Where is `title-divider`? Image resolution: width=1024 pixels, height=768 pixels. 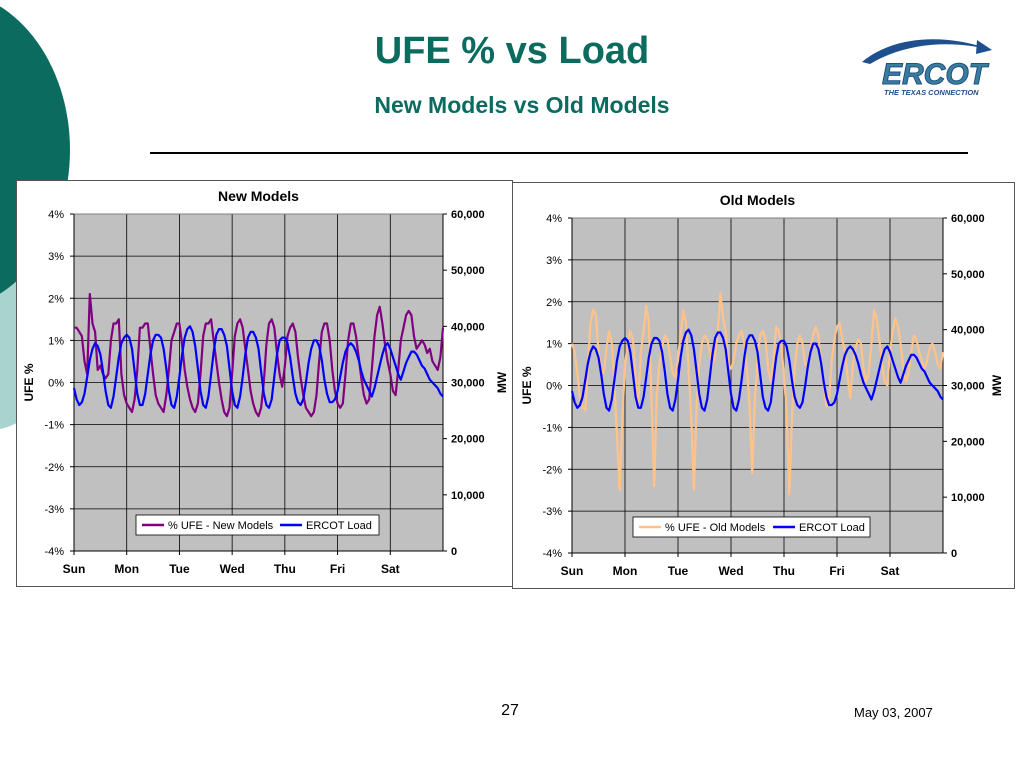 title-divider is located at coordinates (559, 153).